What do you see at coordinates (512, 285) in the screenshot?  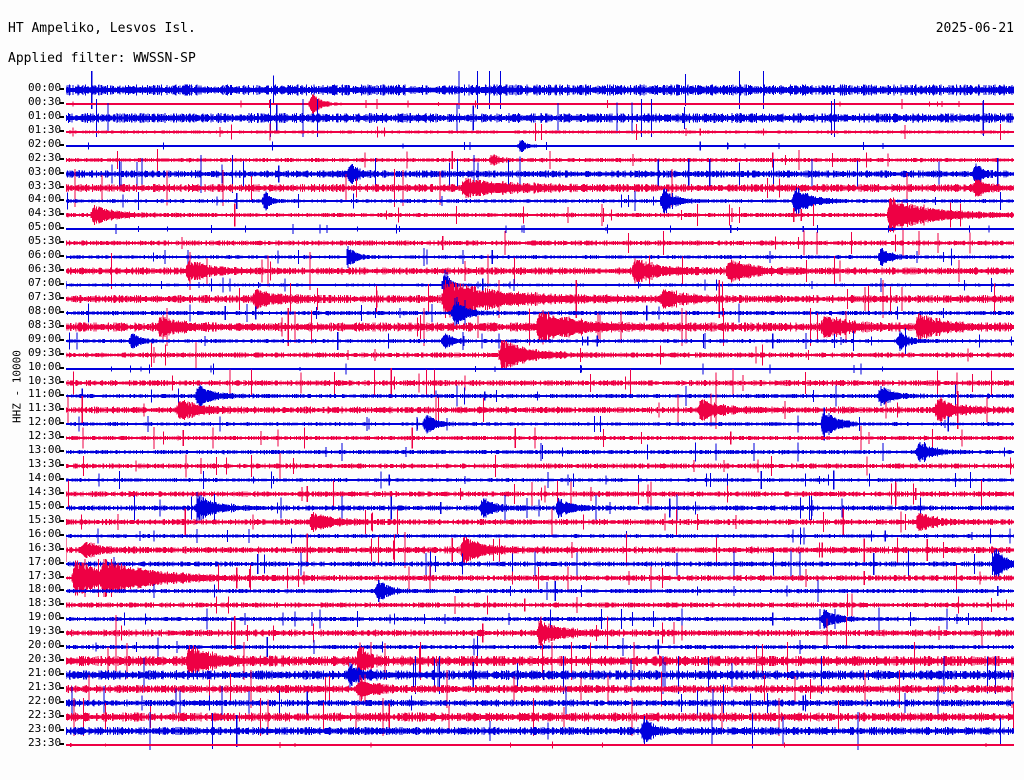 I see `helicorder-row: 07:00` at bounding box center [512, 285].